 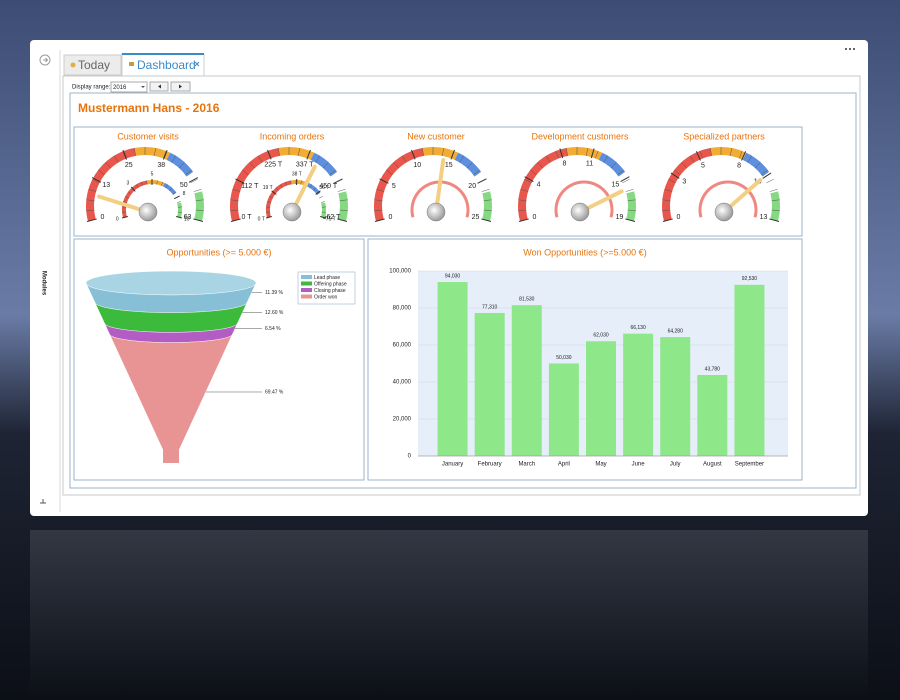 I want to click on year-select-value: 2016, so click(x=120, y=88).